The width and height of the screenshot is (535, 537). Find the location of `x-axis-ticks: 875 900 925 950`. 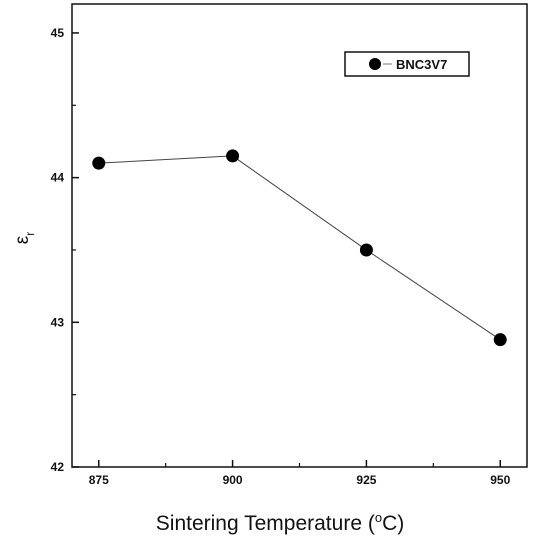

x-axis-ticks: 875 900 925 950 is located at coordinates (300, 473).